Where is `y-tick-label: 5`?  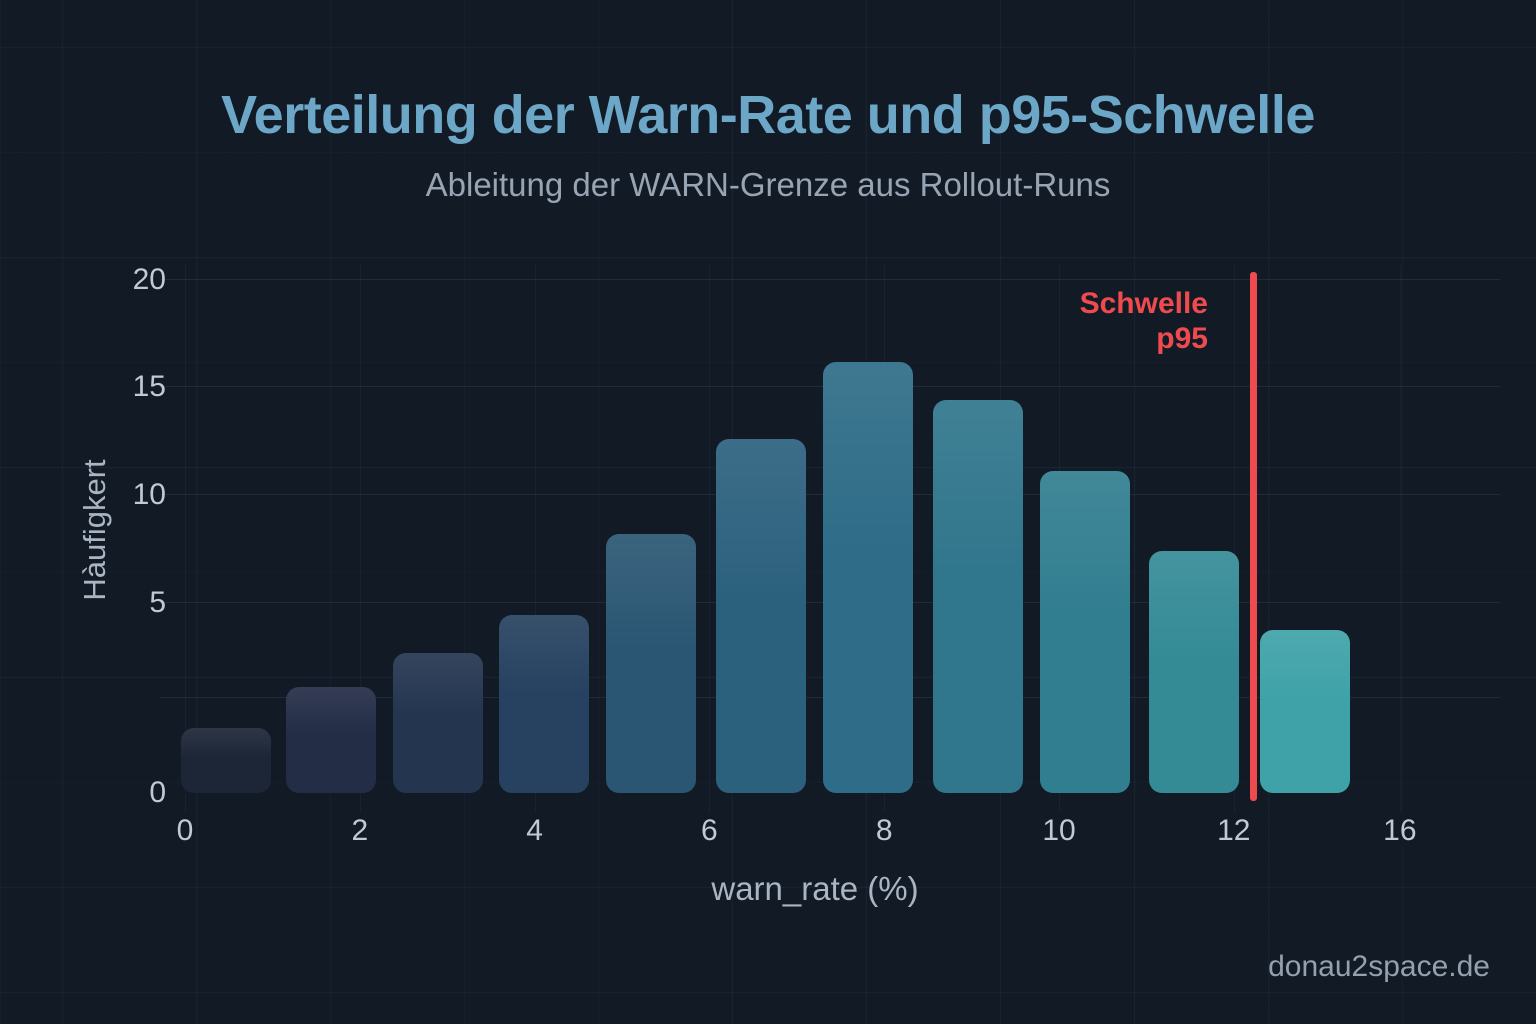 y-tick-label: 5 is located at coordinates (157, 603).